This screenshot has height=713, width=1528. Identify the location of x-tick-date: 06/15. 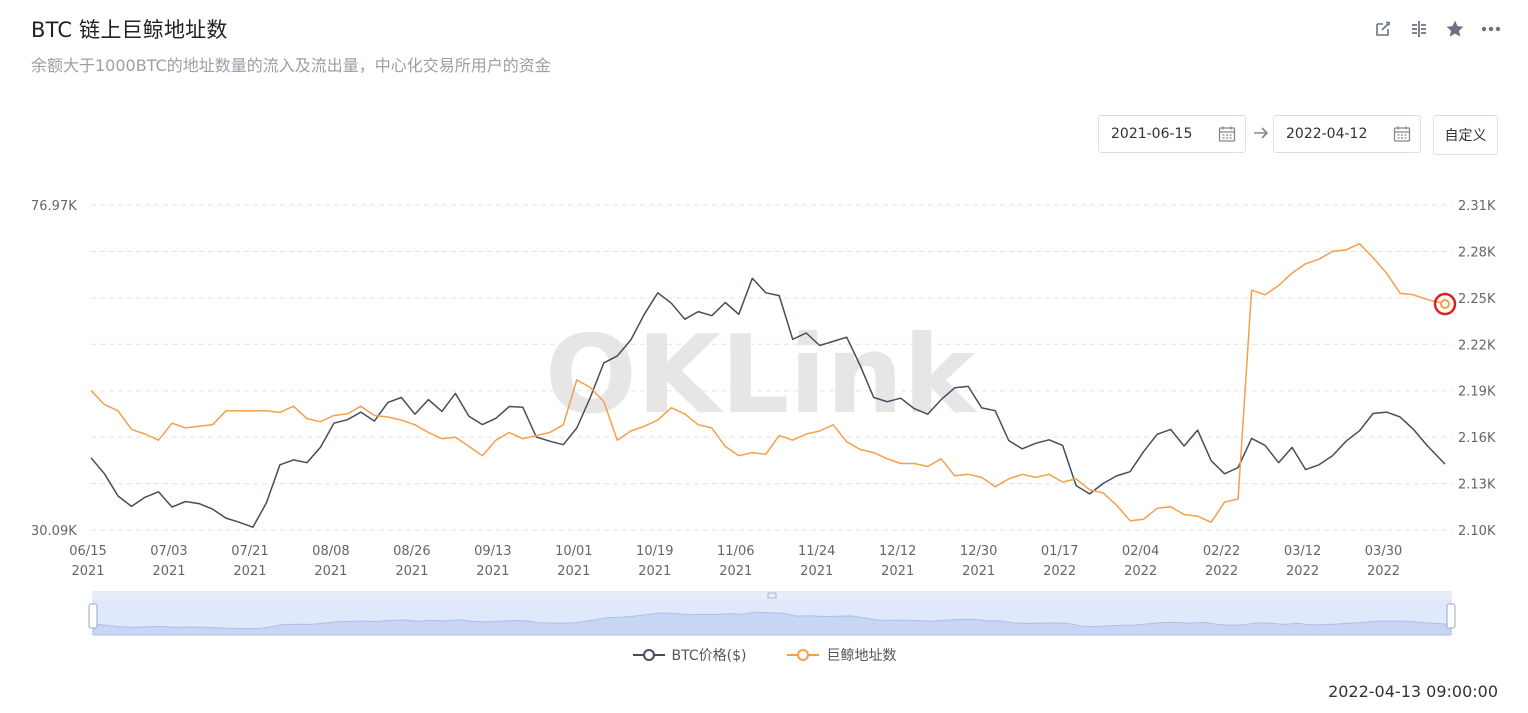
(87, 551).